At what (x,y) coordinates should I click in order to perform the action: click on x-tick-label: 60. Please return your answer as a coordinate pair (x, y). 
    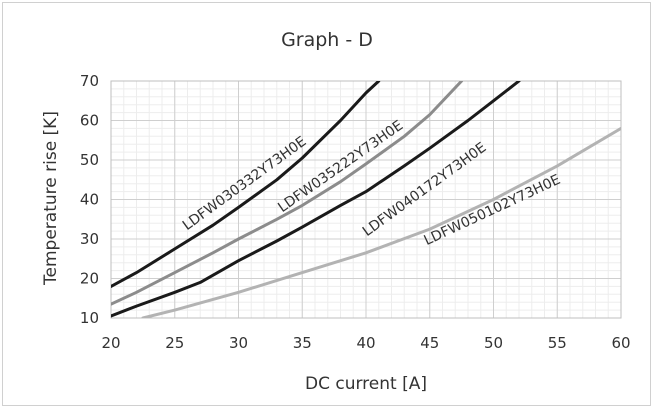
    Looking at the image, I should click on (620, 343).